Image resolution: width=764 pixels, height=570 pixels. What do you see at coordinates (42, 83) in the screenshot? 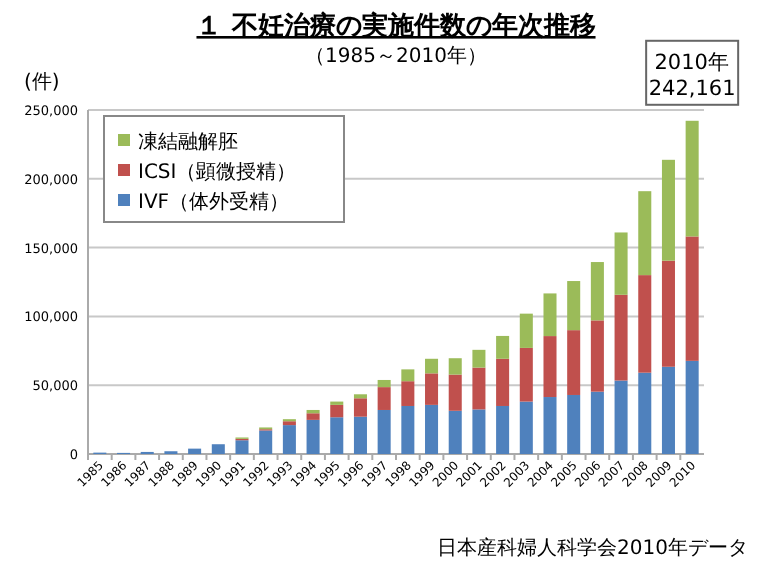
I see `y-axis-title: (件)` at bounding box center [42, 83].